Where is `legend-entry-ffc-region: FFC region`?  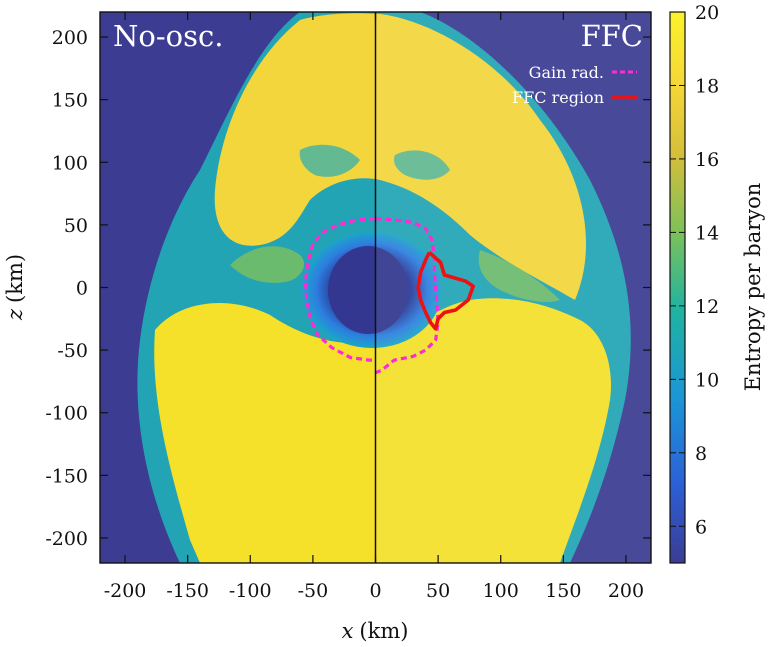 legend-entry-ffc-region: FFC region is located at coordinates (574, 97).